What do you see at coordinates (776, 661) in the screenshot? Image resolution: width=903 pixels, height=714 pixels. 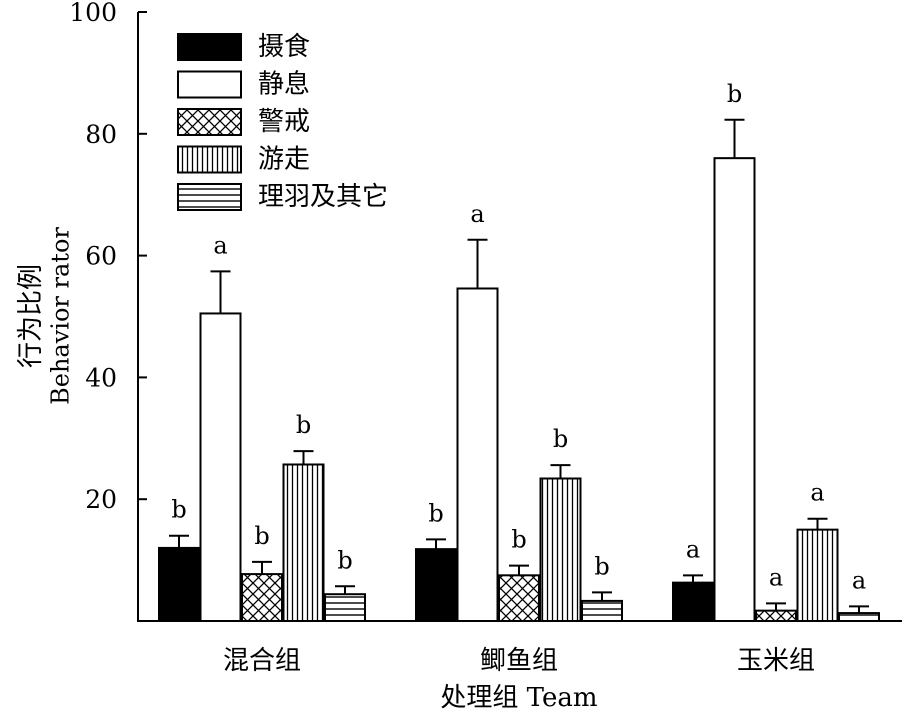 I see `x-category-label: 玉米组` at bounding box center [776, 661].